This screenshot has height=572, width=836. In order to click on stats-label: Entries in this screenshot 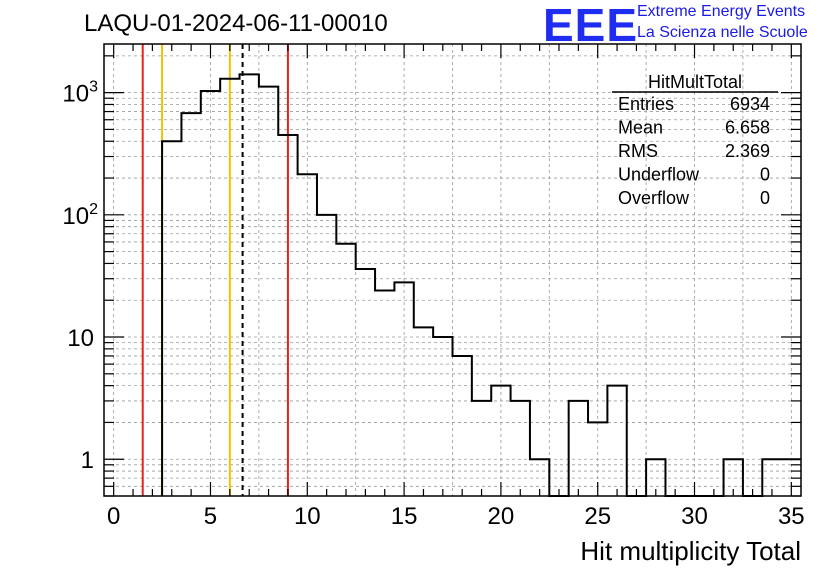, I will do `click(646, 104)`.